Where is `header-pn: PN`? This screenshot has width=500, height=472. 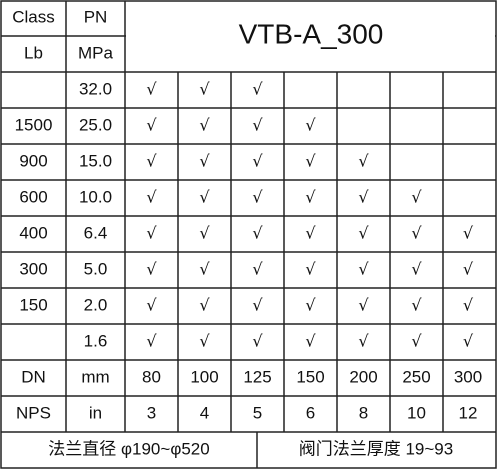 header-pn: PN is located at coordinates (96, 16).